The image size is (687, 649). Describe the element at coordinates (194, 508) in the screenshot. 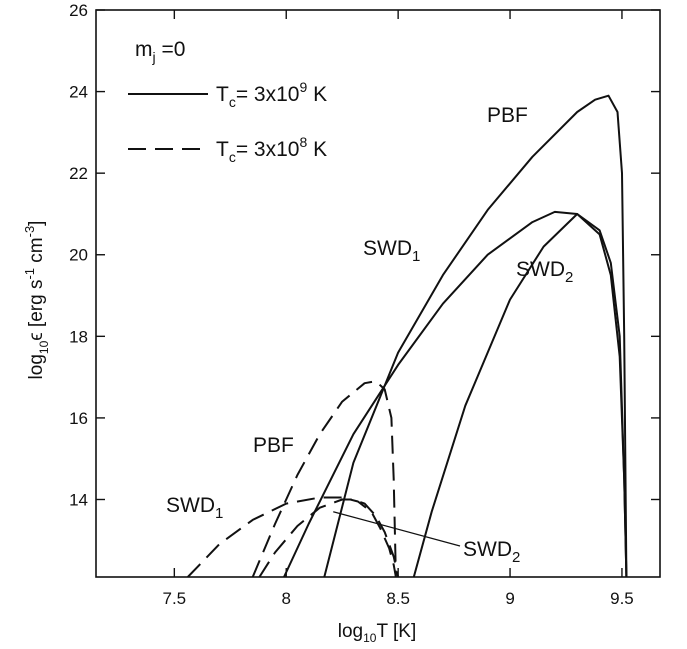

I see `annotation-swd1-cold: SWD1` at that location.